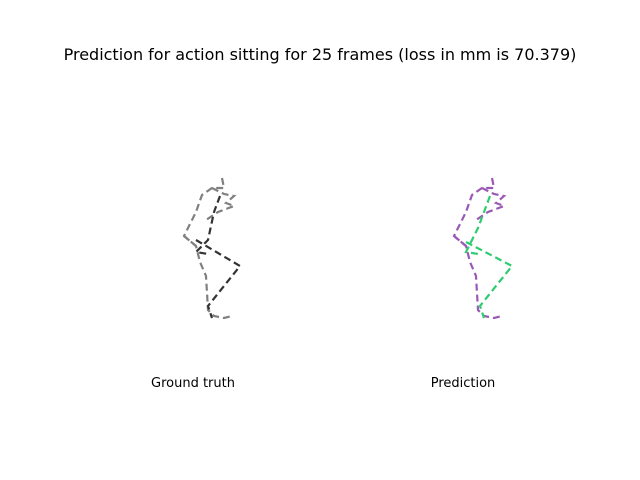  Describe the element at coordinates (193, 383) in the screenshot. I see `ground-truth-label: Ground truth` at that location.